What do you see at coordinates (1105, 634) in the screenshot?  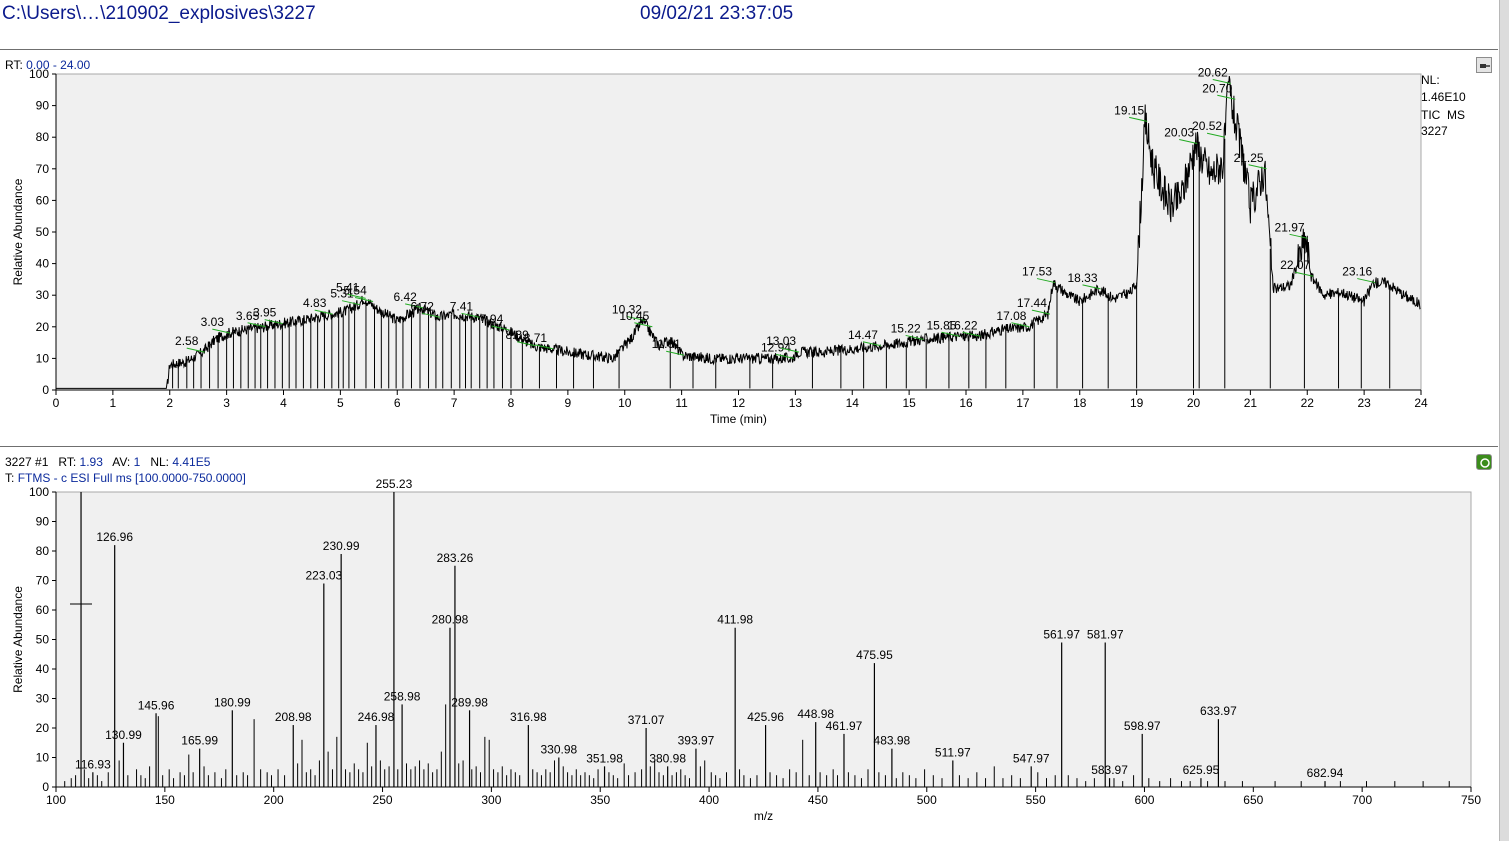 I see `ms-peak-label: 581.97` at bounding box center [1105, 634].